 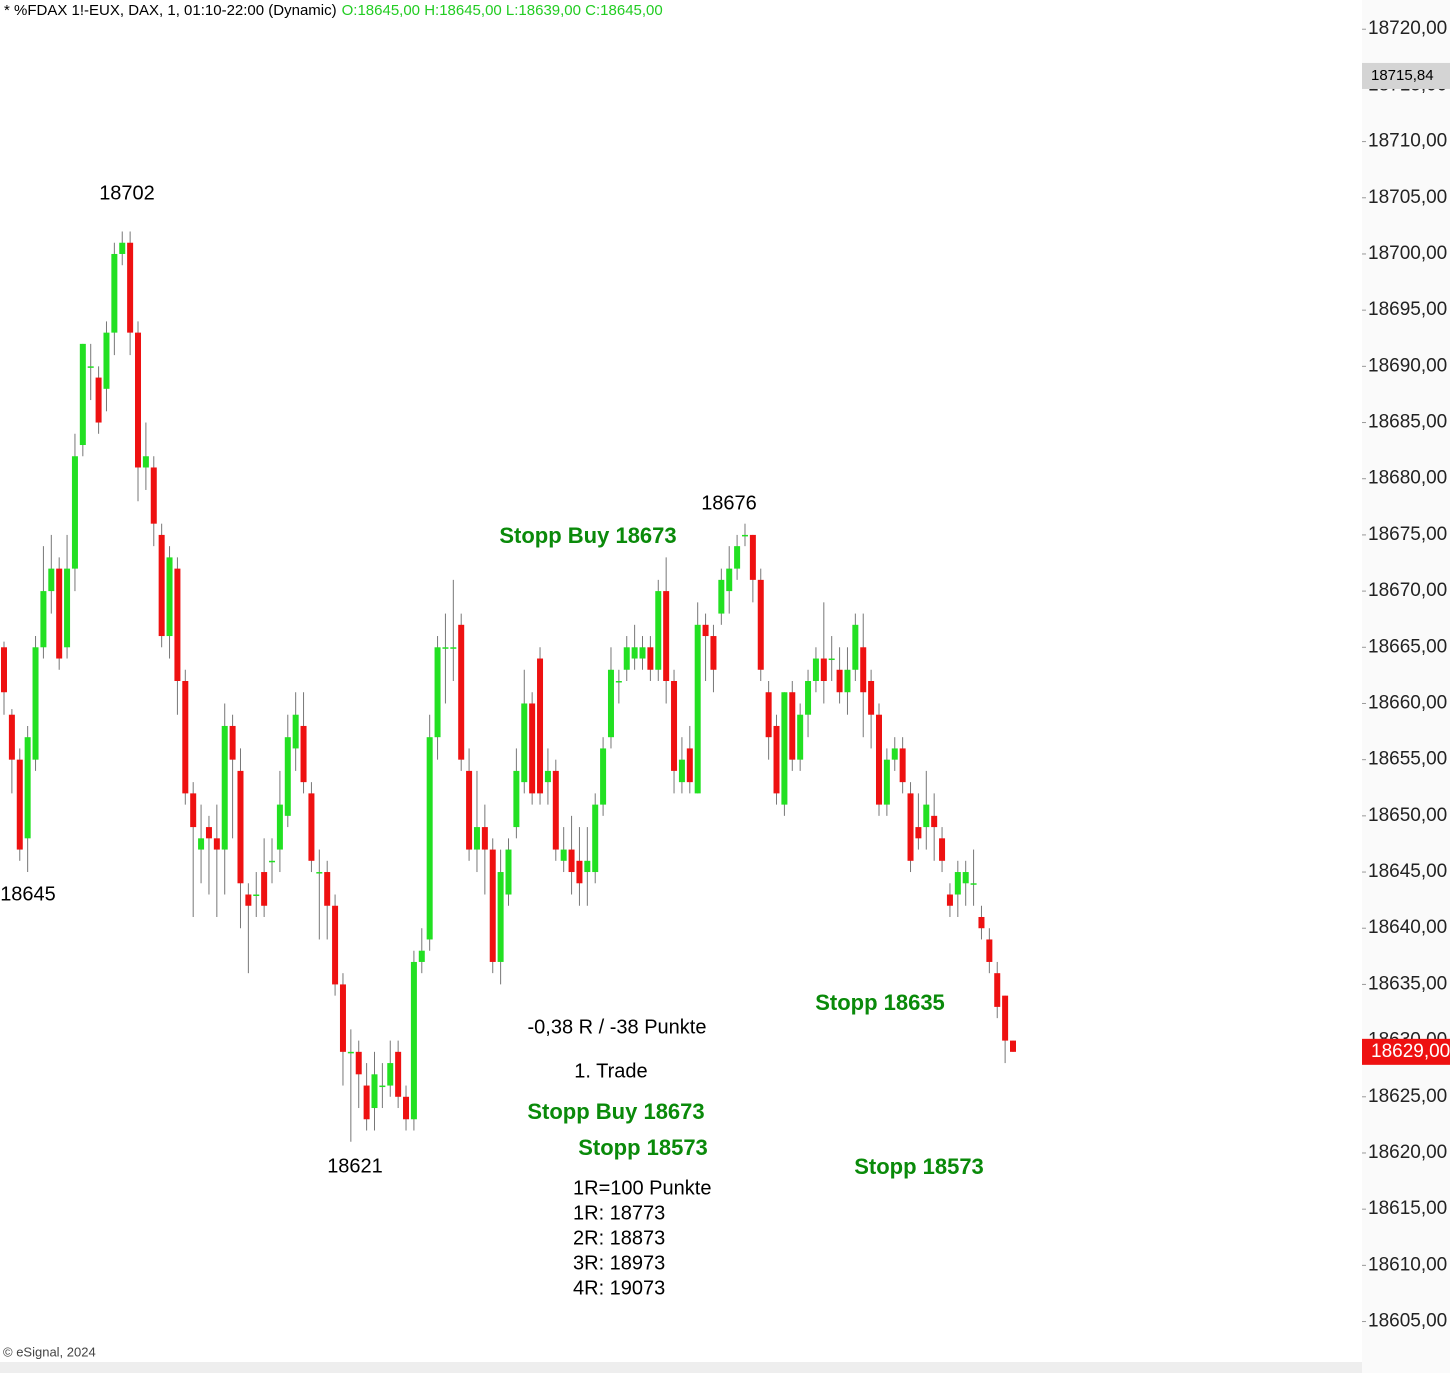 What do you see at coordinates (355, 1166) in the screenshot?
I see `annotation: 18621` at bounding box center [355, 1166].